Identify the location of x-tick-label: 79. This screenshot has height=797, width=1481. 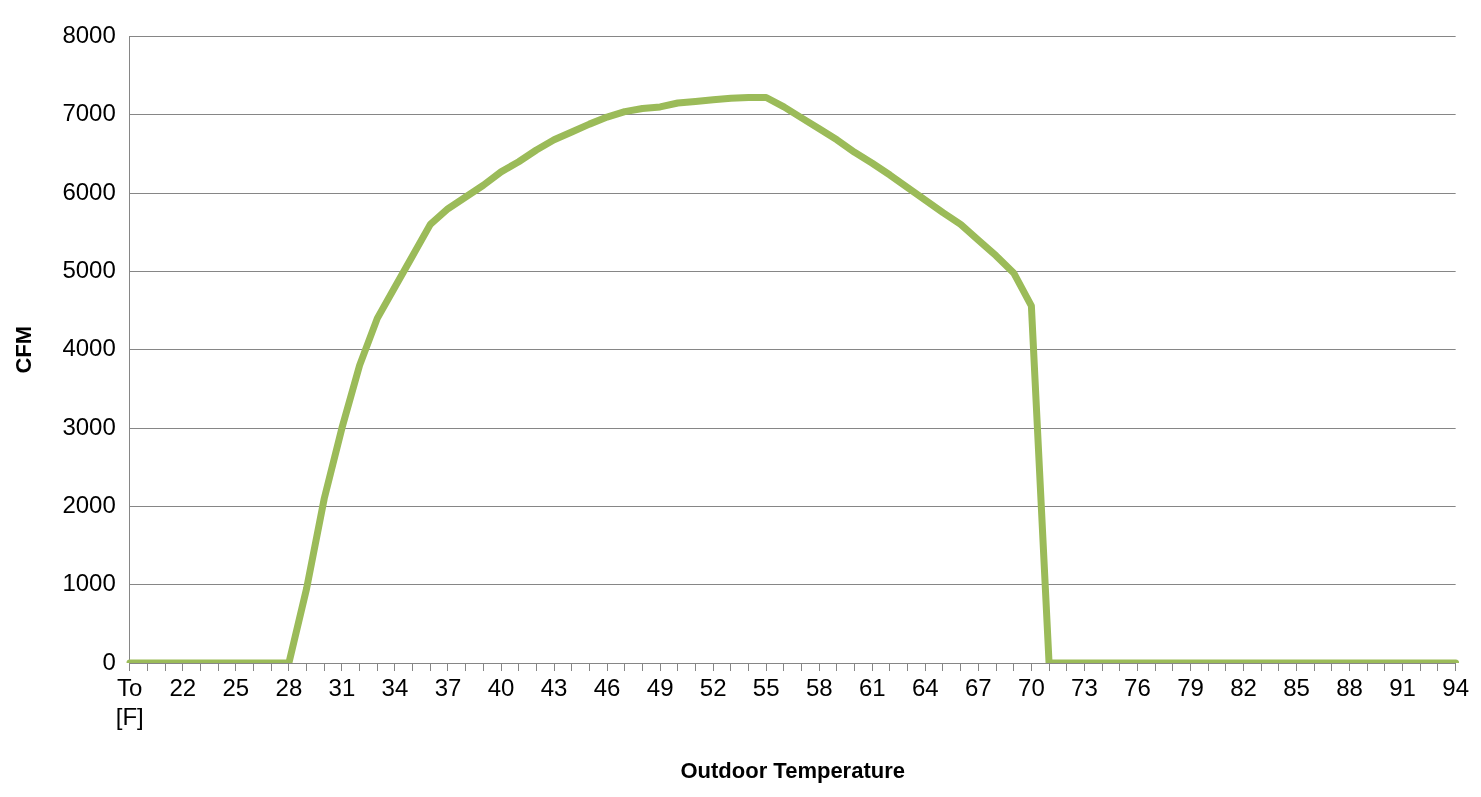
(1190, 688).